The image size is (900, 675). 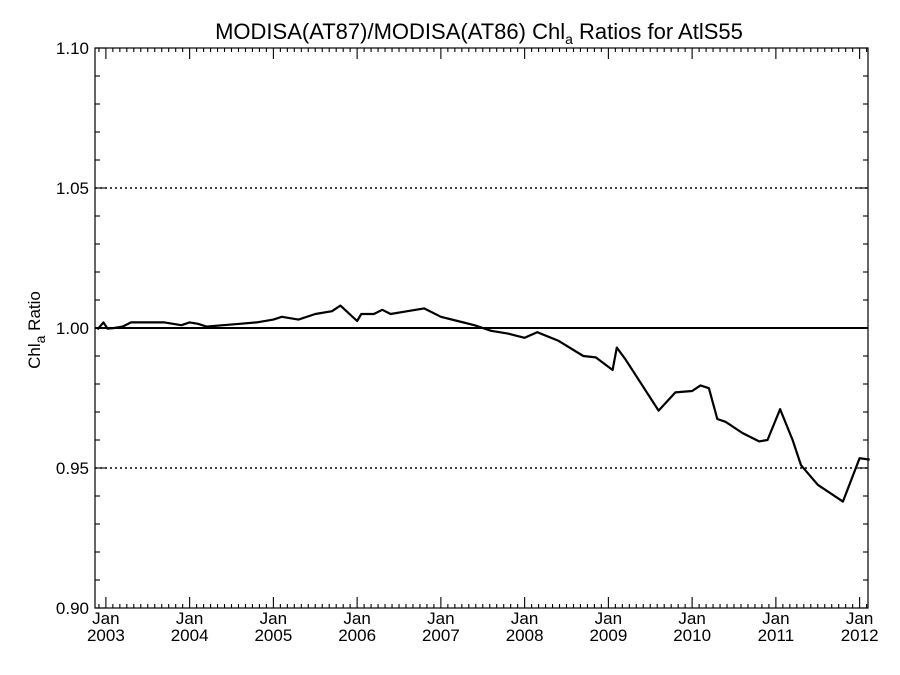 What do you see at coordinates (390, 31) in the screenshot?
I see `title-prefix: MODISA(AT87)/MODISA(AT86) Chl` at bounding box center [390, 31].